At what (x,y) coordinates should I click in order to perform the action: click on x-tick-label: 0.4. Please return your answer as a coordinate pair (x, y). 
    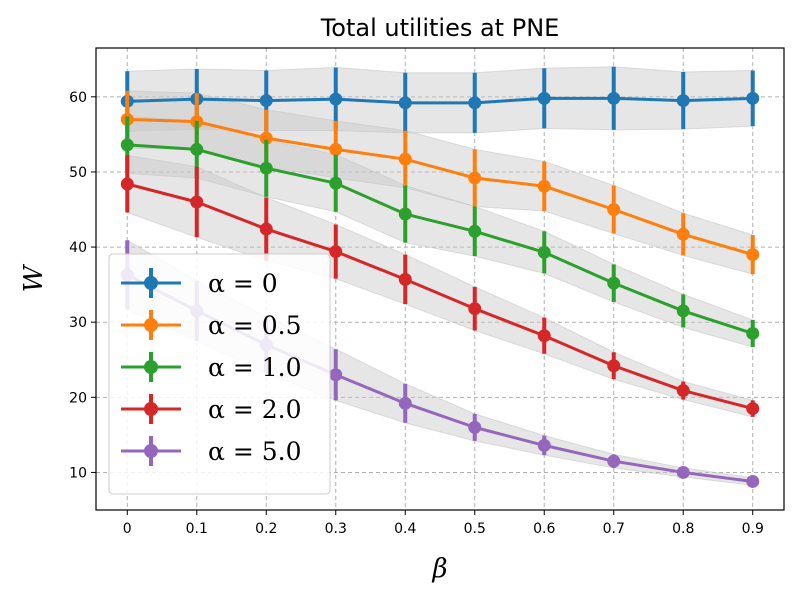
    Looking at the image, I should click on (405, 529).